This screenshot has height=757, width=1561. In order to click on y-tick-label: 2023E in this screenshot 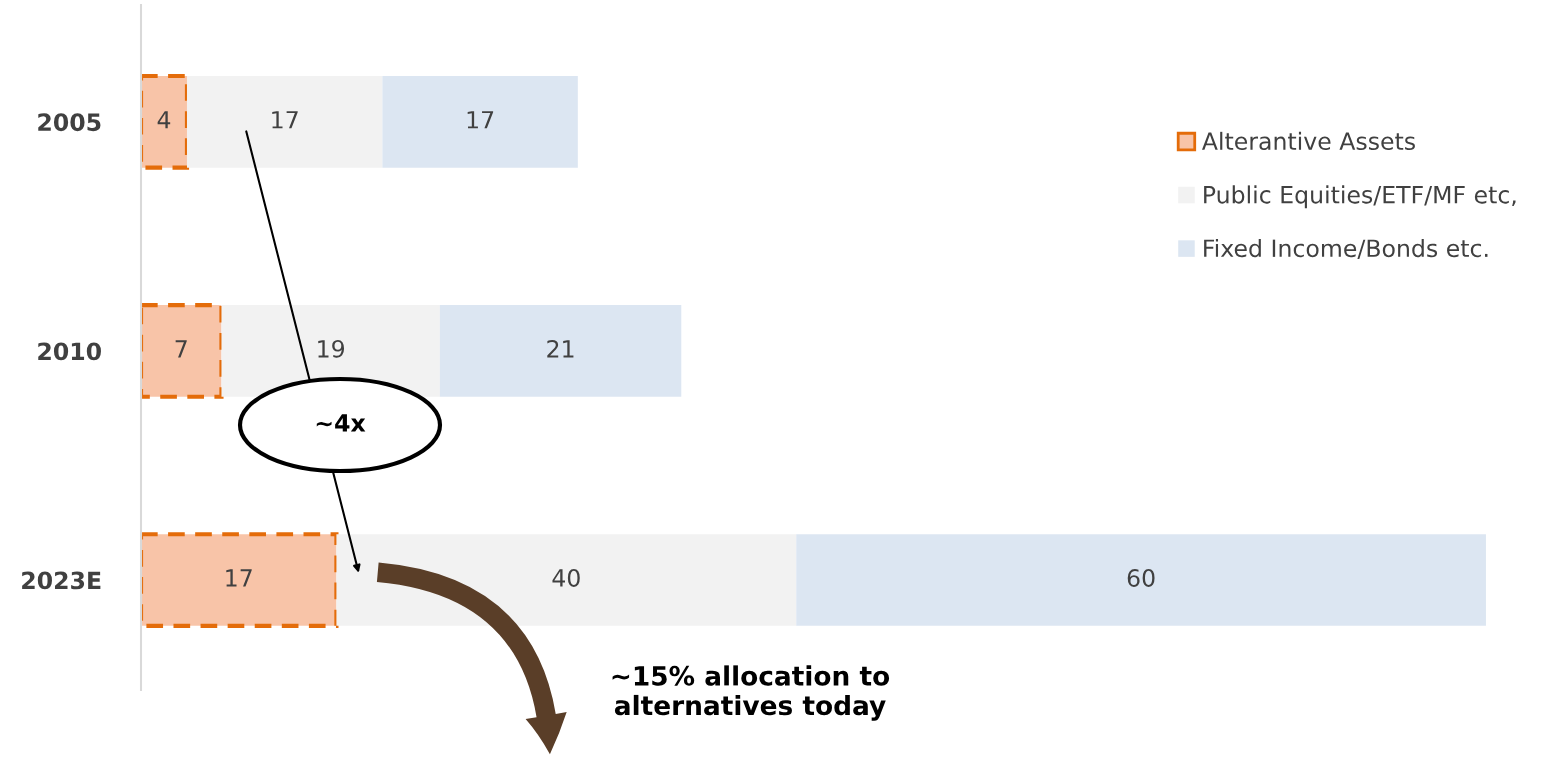, I will do `click(61, 580)`.